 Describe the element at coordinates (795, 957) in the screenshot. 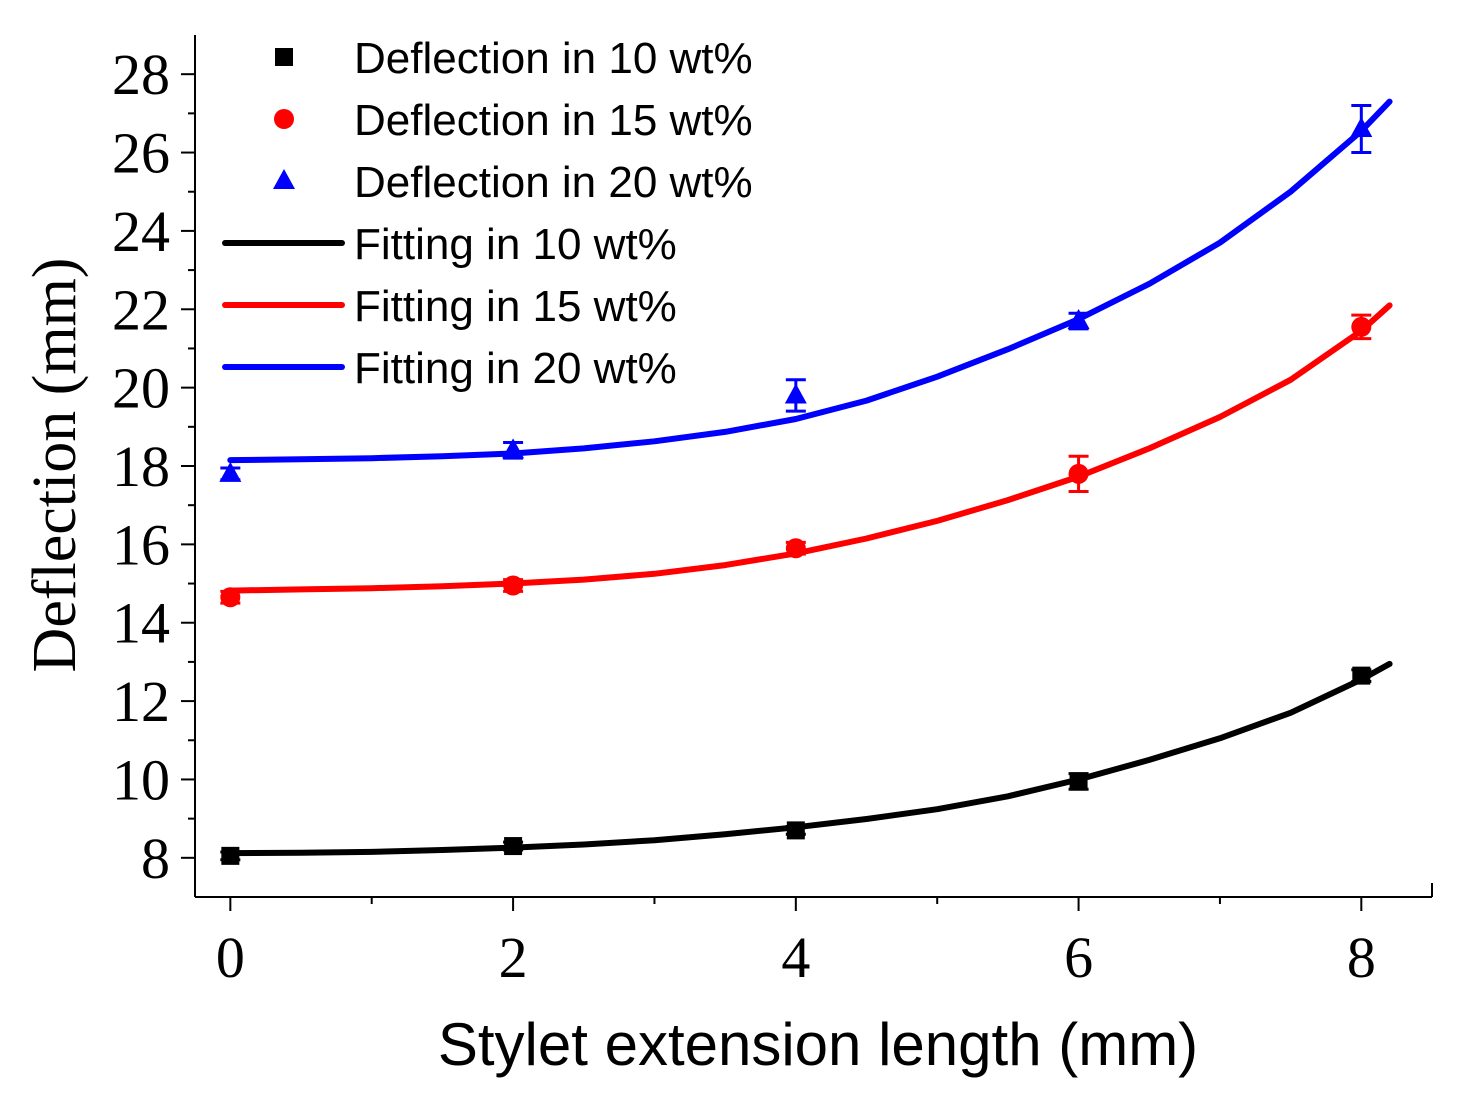

I see `x-tick-label: 4` at that location.